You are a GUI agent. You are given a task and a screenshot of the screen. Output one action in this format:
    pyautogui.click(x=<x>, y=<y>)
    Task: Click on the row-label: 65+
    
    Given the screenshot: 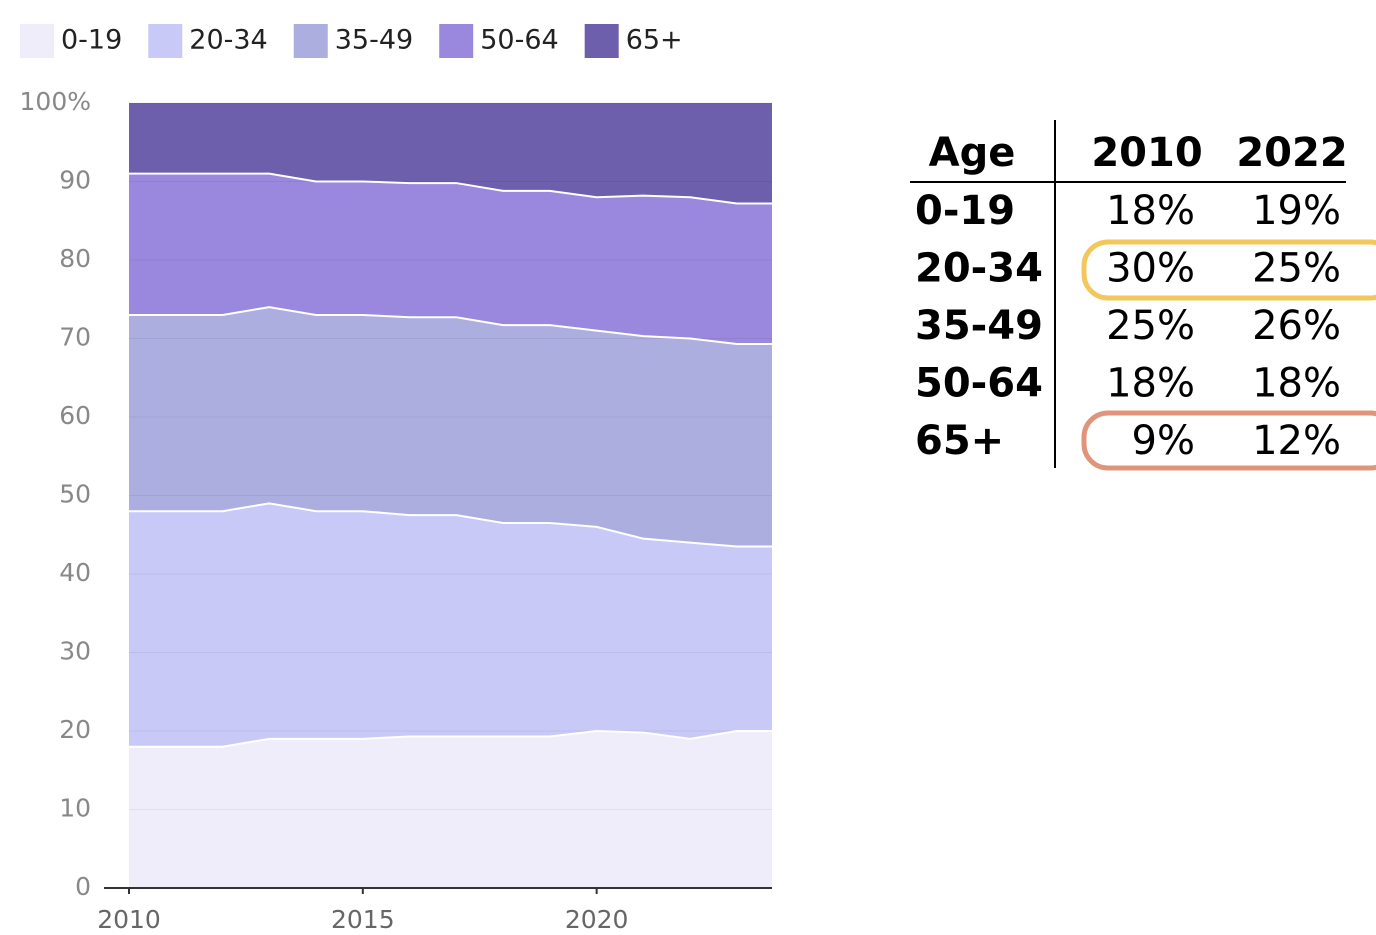 What is the action you would take?
    pyautogui.click(x=959, y=441)
    